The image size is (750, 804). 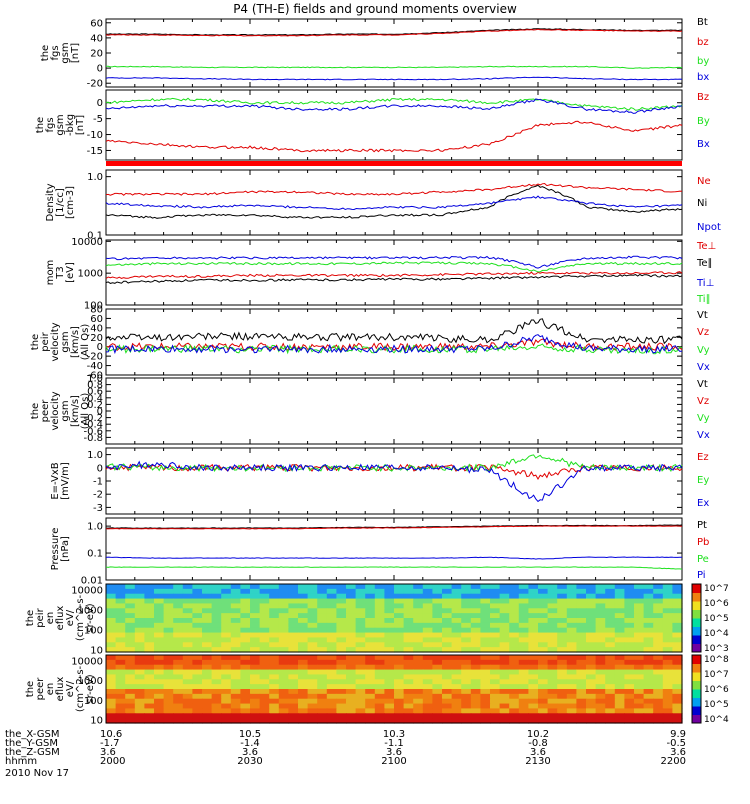 I want to click on ytick-label: -0.8, so click(x=93, y=438).